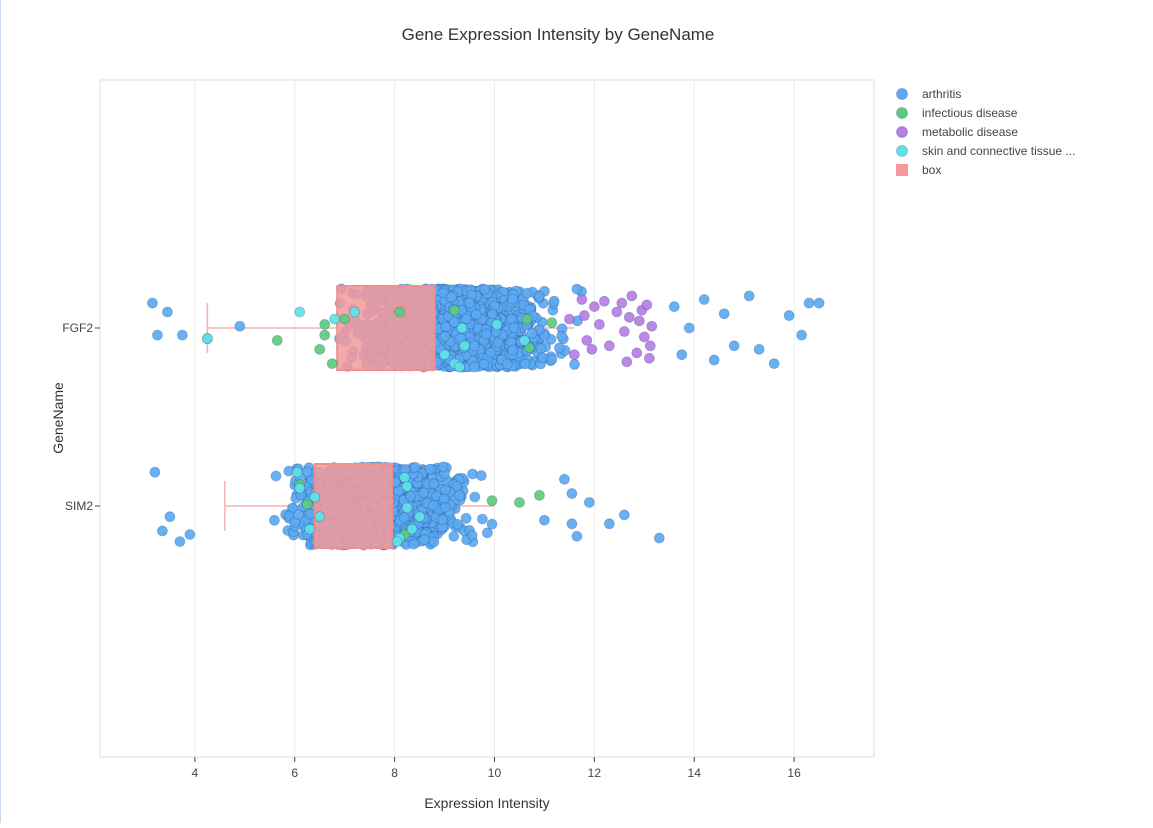 Image resolution: width=1153 pixels, height=828 pixels. Describe the element at coordinates (595, 773) in the screenshot. I see `x-tick-label: 12` at that location.